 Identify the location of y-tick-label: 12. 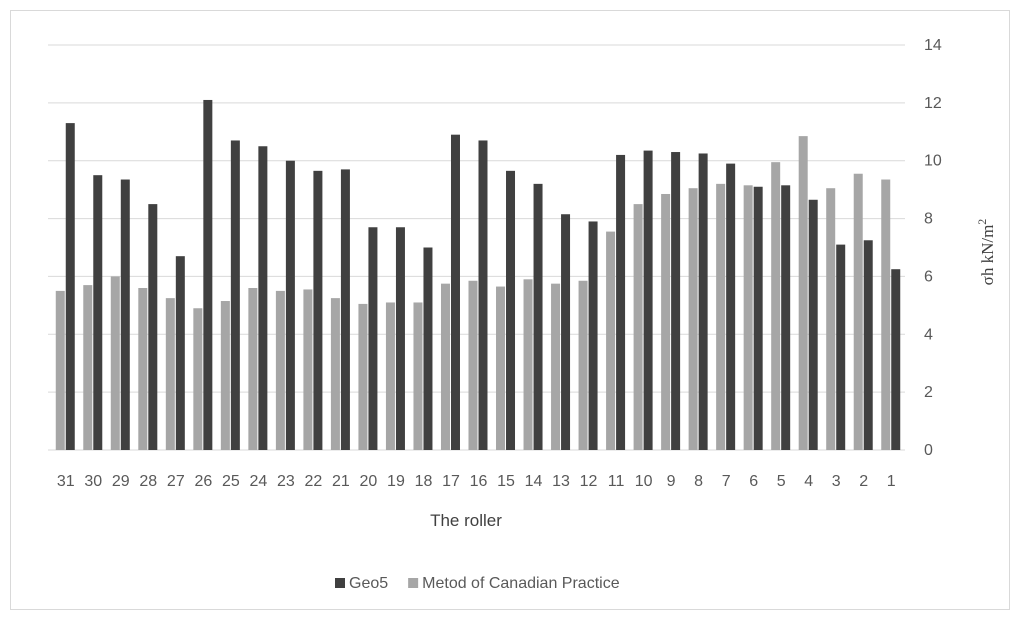
(933, 103).